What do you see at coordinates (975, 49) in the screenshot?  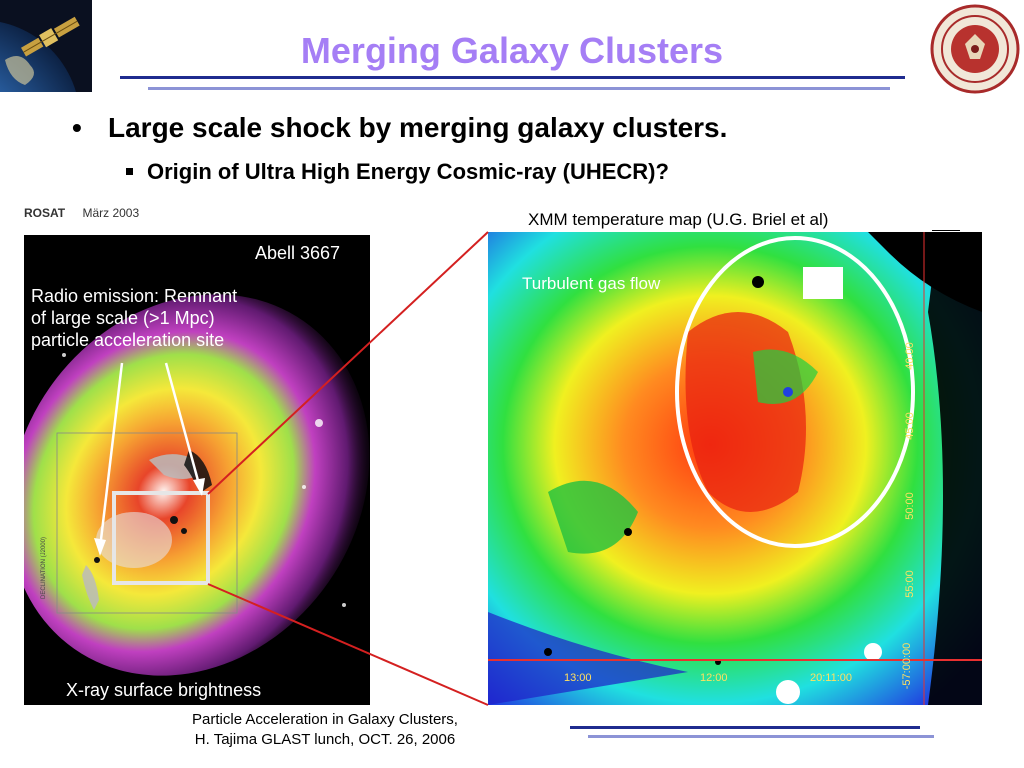 I see `seal-logo` at bounding box center [975, 49].